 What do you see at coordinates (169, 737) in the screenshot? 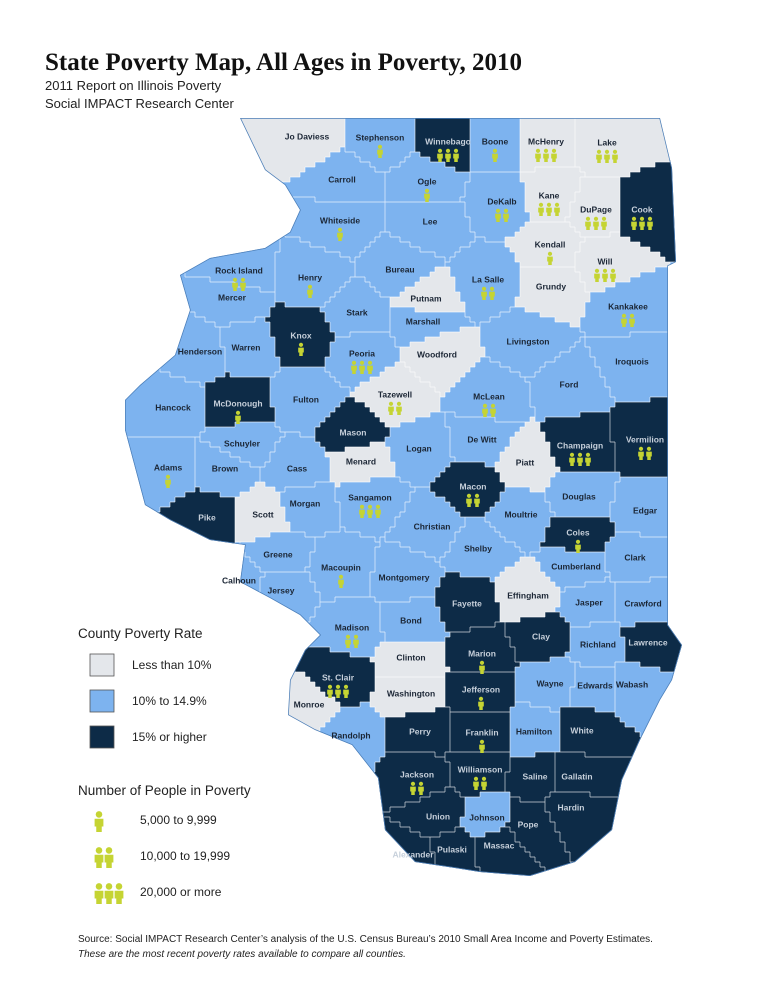
I see `legend-label: 15% or higher` at bounding box center [169, 737].